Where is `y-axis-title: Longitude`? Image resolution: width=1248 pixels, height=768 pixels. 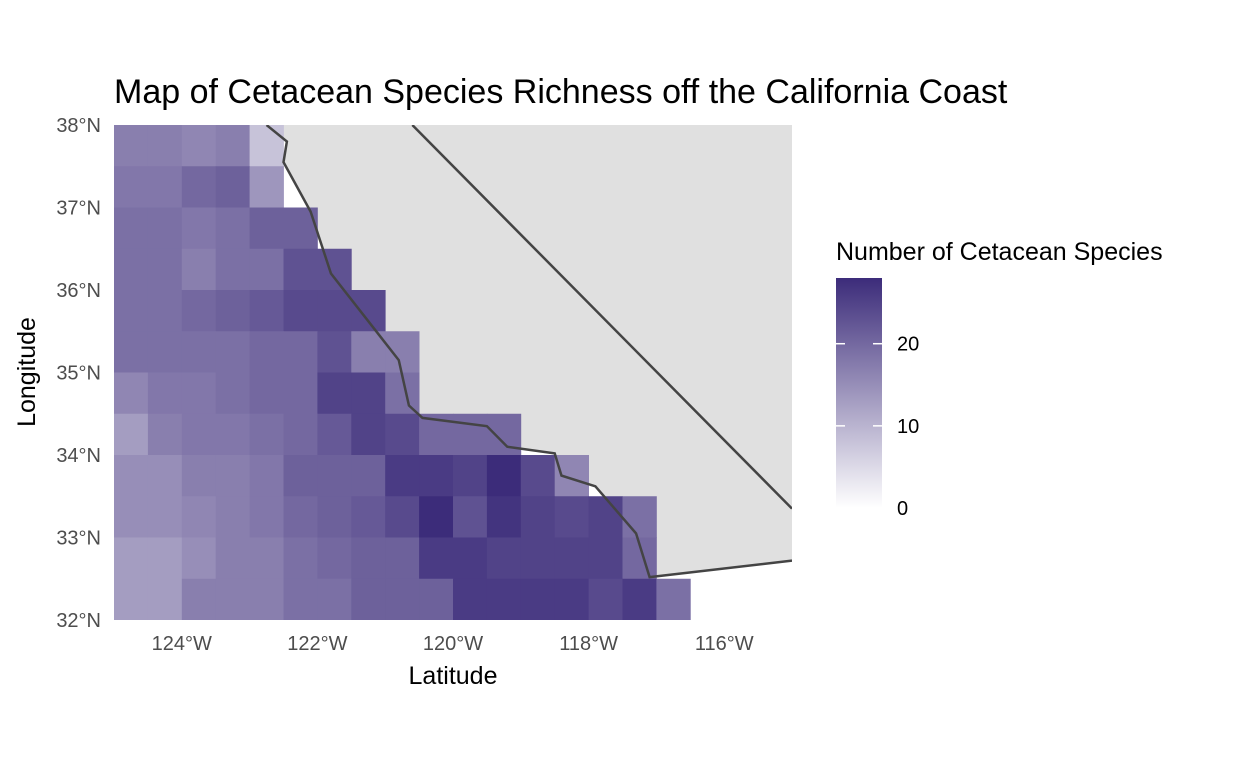 y-axis-title: Longitude is located at coordinates (27, 372).